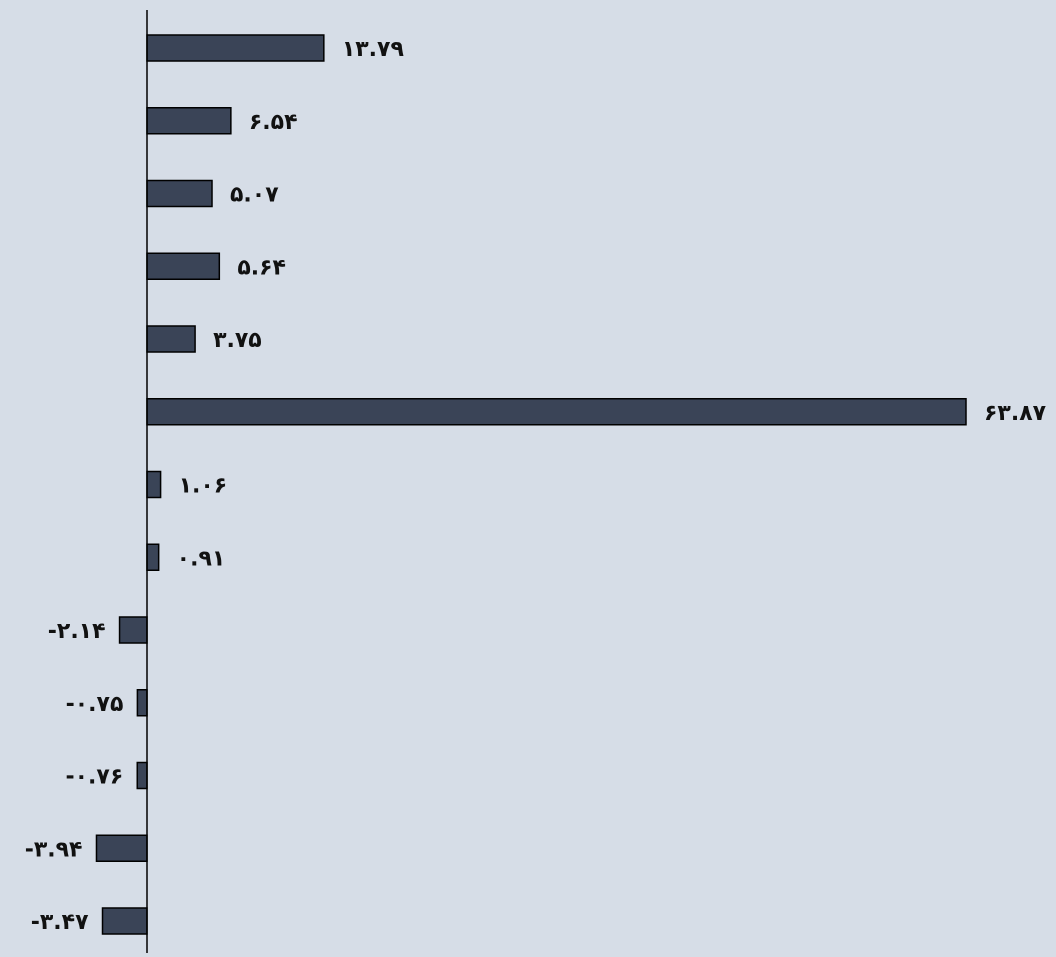  I want to click on data-label: -۲.۱۴, so click(77, 631).